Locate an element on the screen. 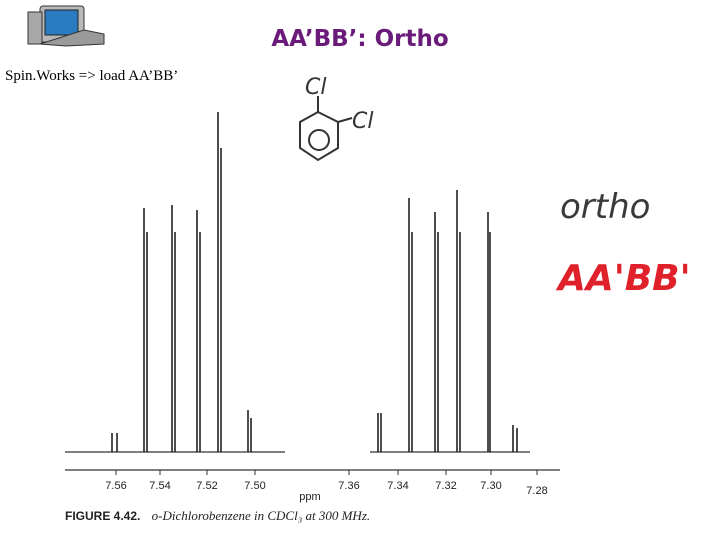 Image resolution: width=720 pixels, height=540 pixels. axis-label: 7.50 is located at coordinates (254, 486).